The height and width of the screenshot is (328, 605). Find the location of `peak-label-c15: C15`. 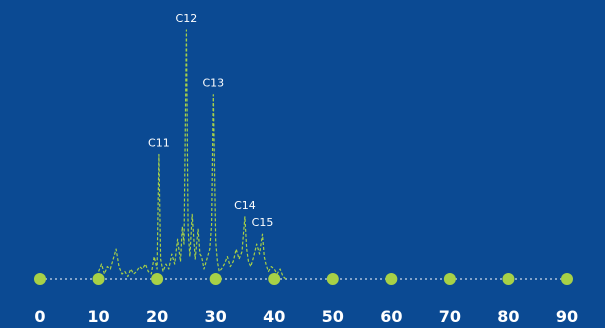

peak-label-c15: C15 is located at coordinates (263, 222).